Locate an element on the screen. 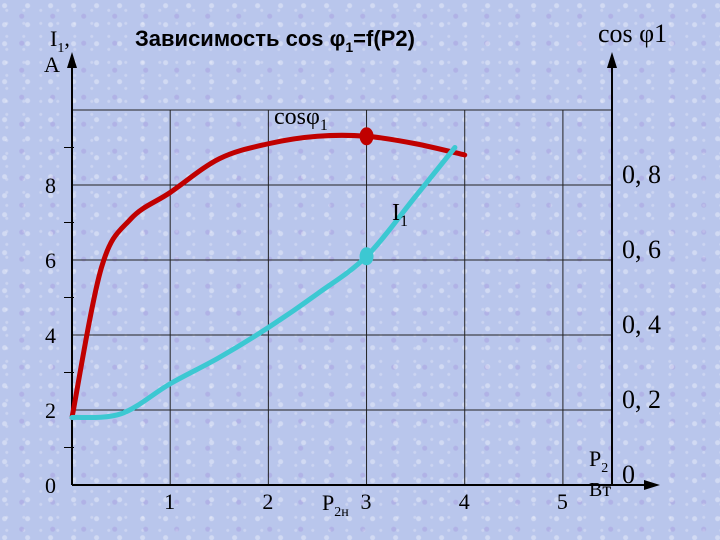 The width and height of the screenshot is (720, 540). x-axis-label: P2 is located at coordinates (598, 461).